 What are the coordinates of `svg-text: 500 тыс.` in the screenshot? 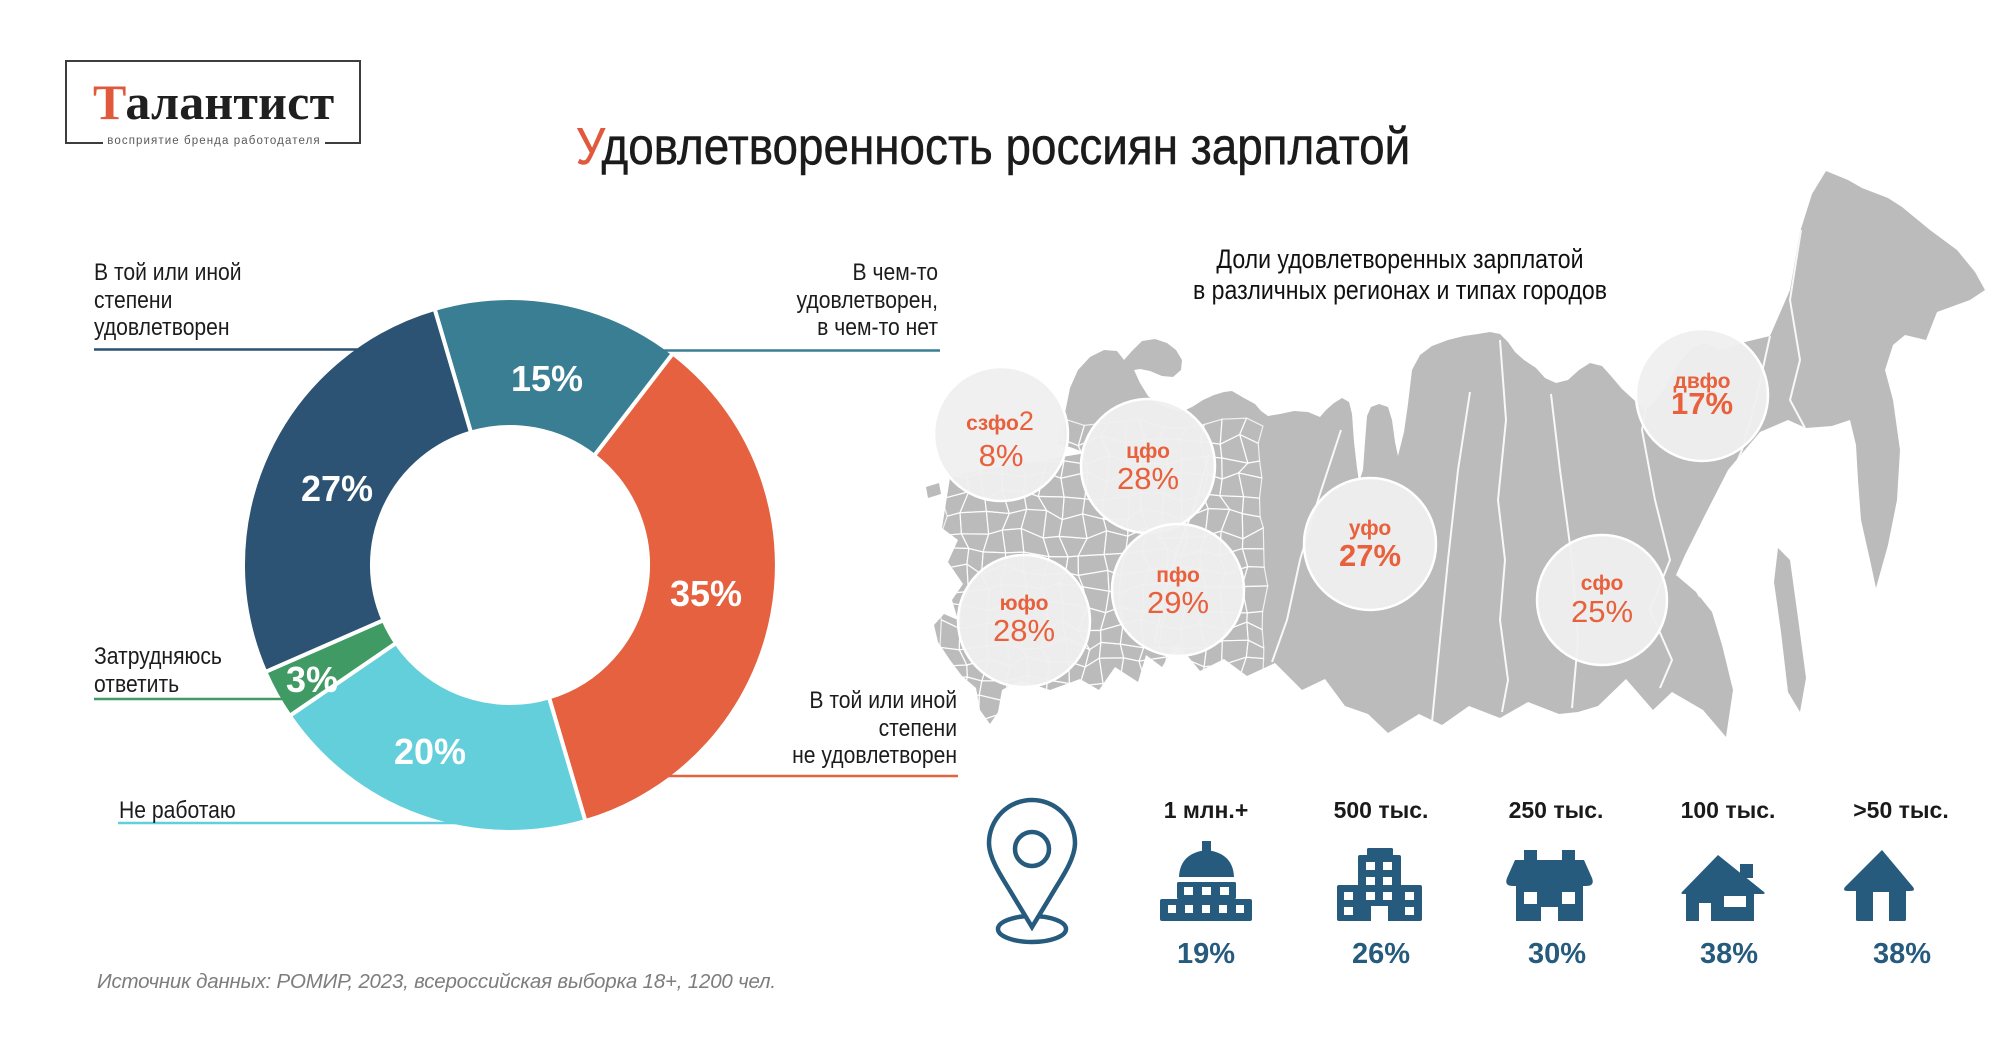 It's located at (1381, 810).